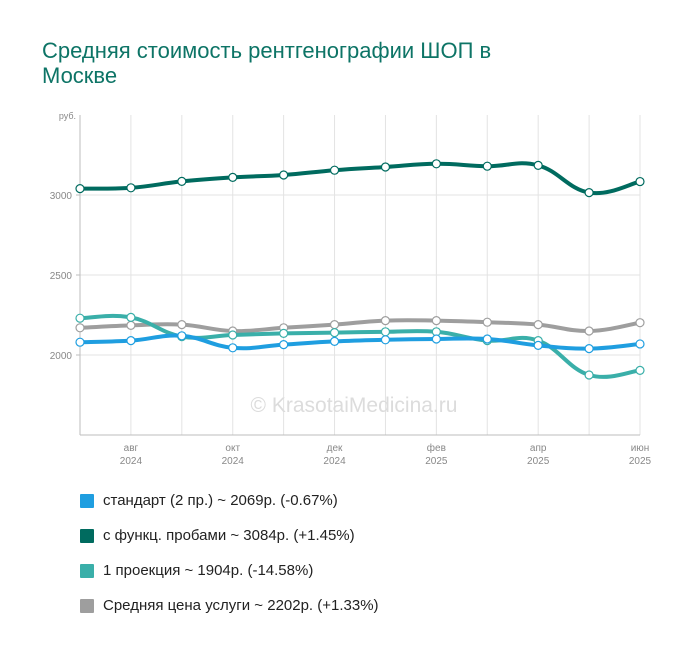  I want to click on legend-label: 1 проекция ~ 1904р. (-14.58%), so click(208, 570).